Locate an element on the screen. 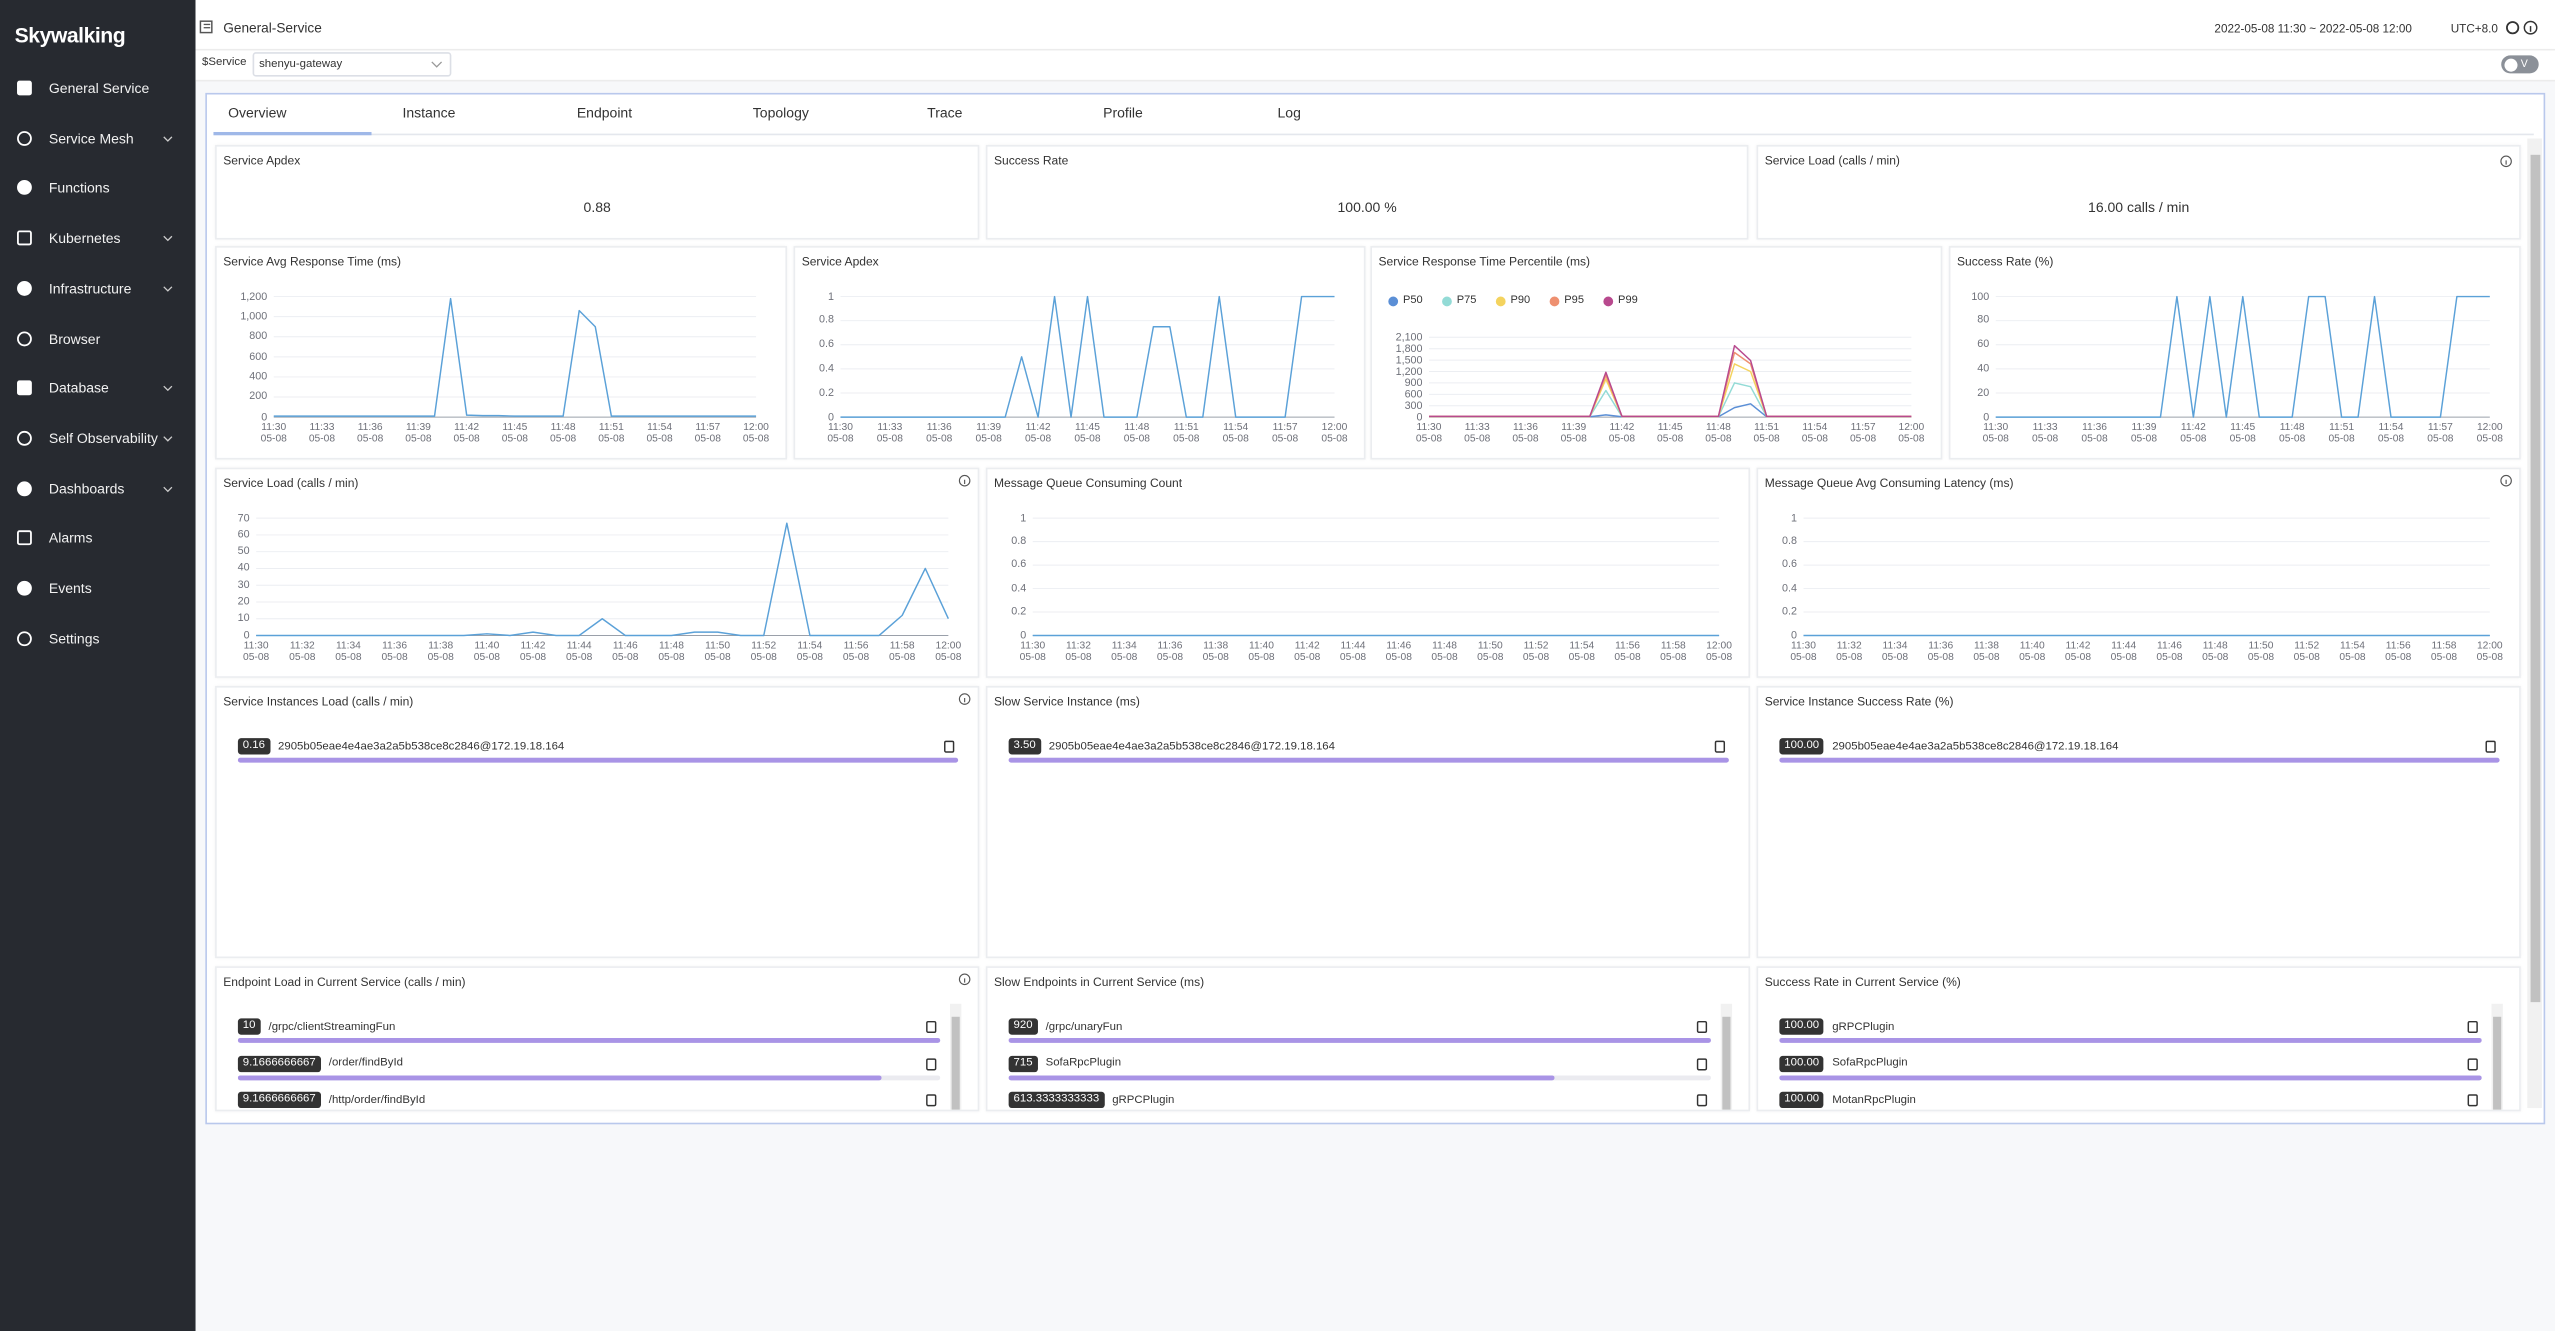 This screenshot has height=1331, width=2555. header-icons is located at coordinates (2523, 30).